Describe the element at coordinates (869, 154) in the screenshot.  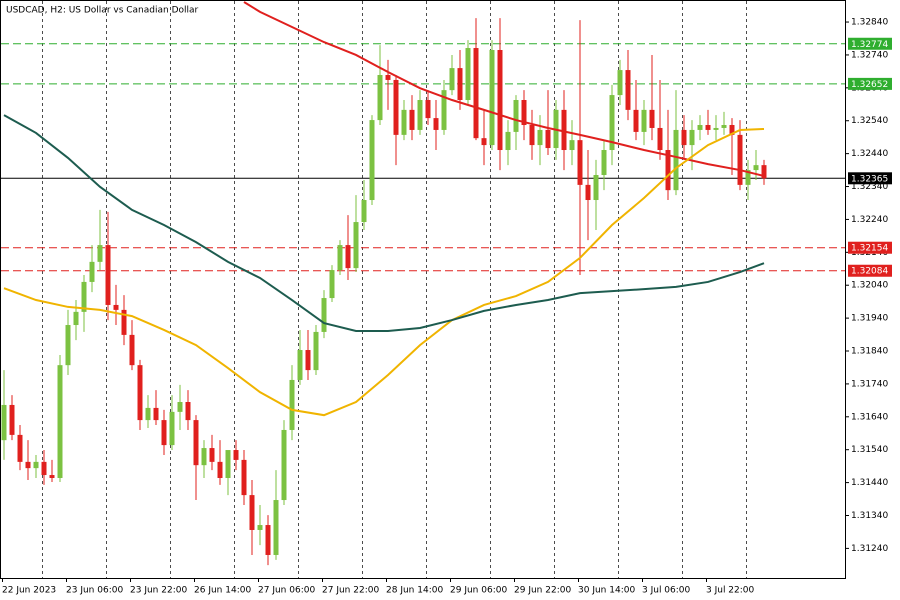
I see `y-tick-label: 1.32440` at that location.